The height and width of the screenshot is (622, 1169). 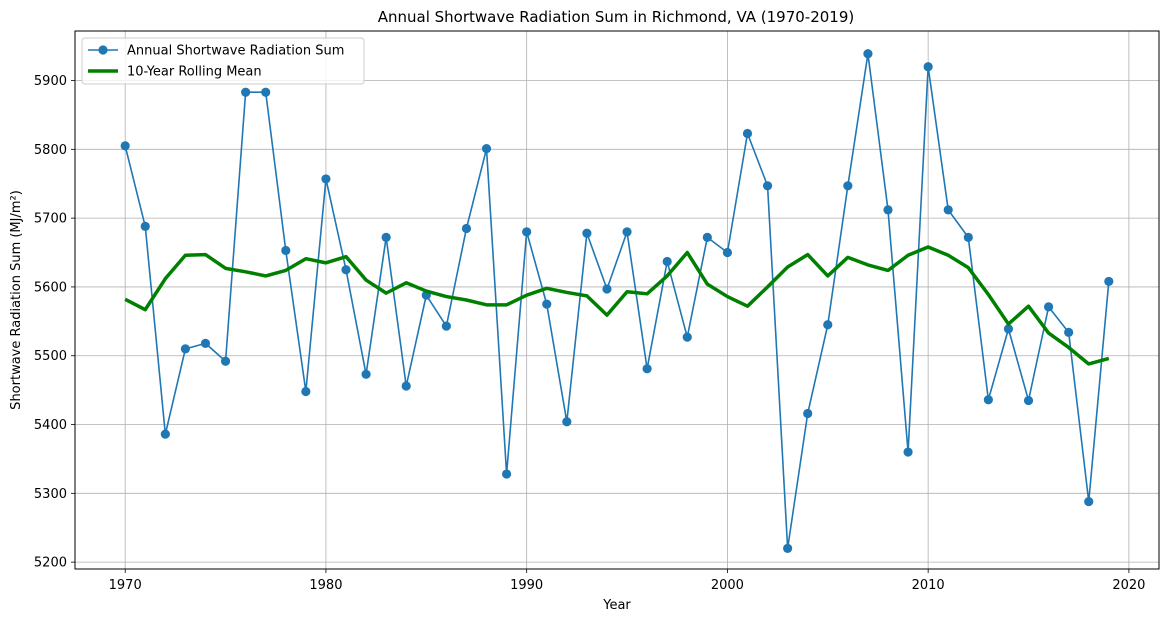 What do you see at coordinates (235, 51) in the screenshot?
I see `legend-label: Annual Shortwave Radiation Sum` at bounding box center [235, 51].